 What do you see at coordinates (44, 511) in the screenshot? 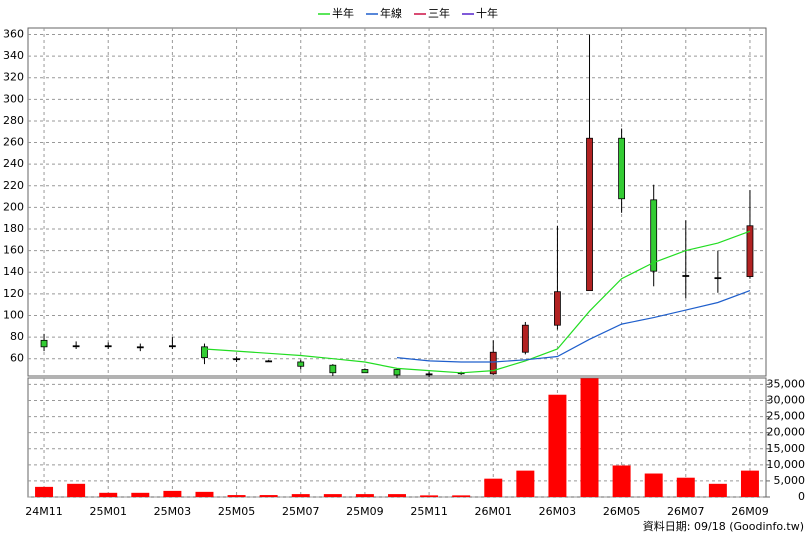
I see `x-tick-label: 24M11` at bounding box center [44, 511].